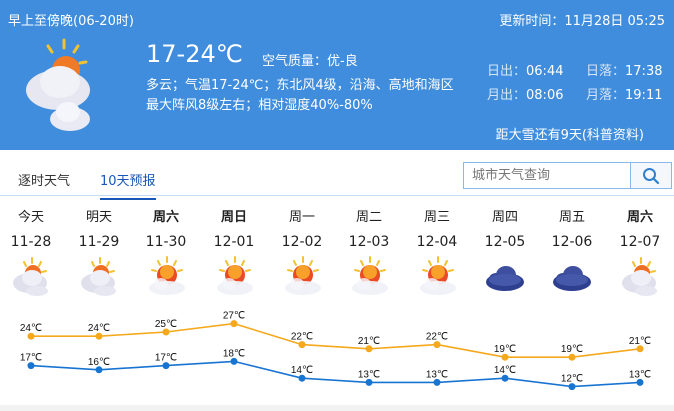 This screenshot has height=411, width=674. Describe the element at coordinates (166, 251) in the screenshot. I see `forecast-day: 周六 11-30` at that location.